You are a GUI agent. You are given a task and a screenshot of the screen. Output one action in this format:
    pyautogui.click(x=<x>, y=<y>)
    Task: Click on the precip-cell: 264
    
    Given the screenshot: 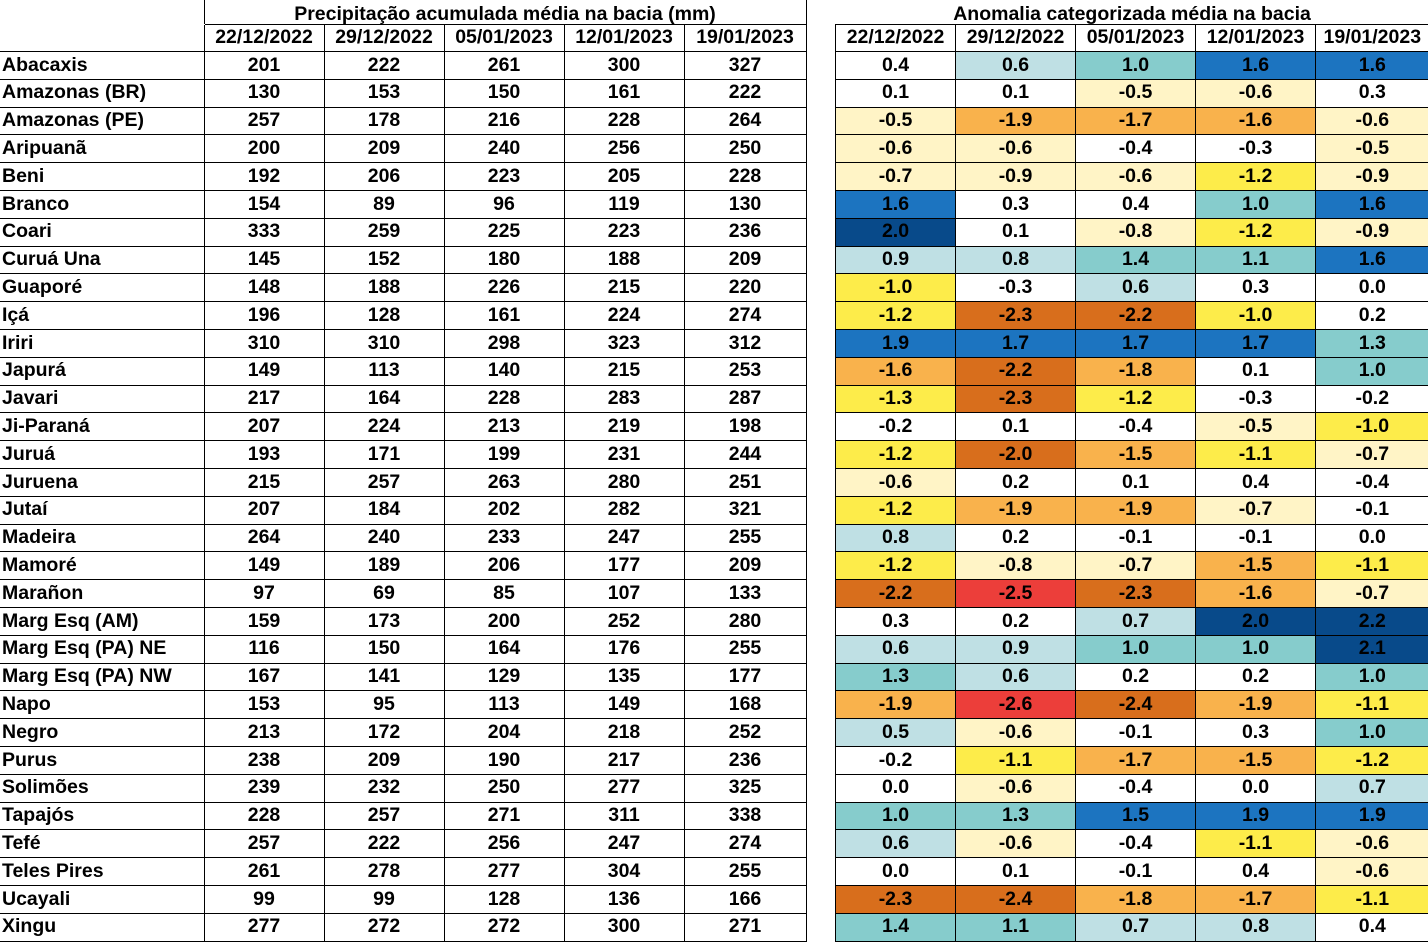 What is the action you would take?
    pyautogui.click(x=745, y=121)
    